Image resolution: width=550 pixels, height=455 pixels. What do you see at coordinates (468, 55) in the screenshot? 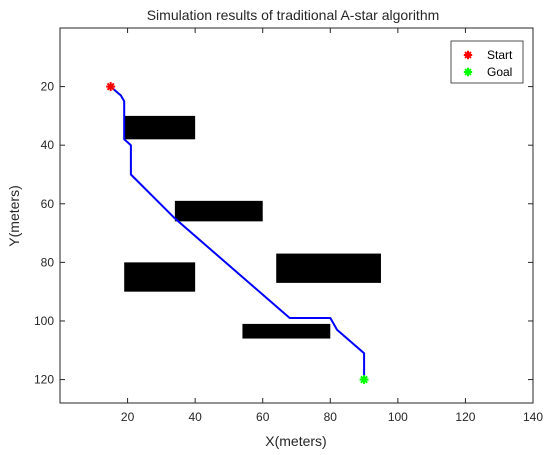
I see `legend-start-marker` at bounding box center [468, 55].